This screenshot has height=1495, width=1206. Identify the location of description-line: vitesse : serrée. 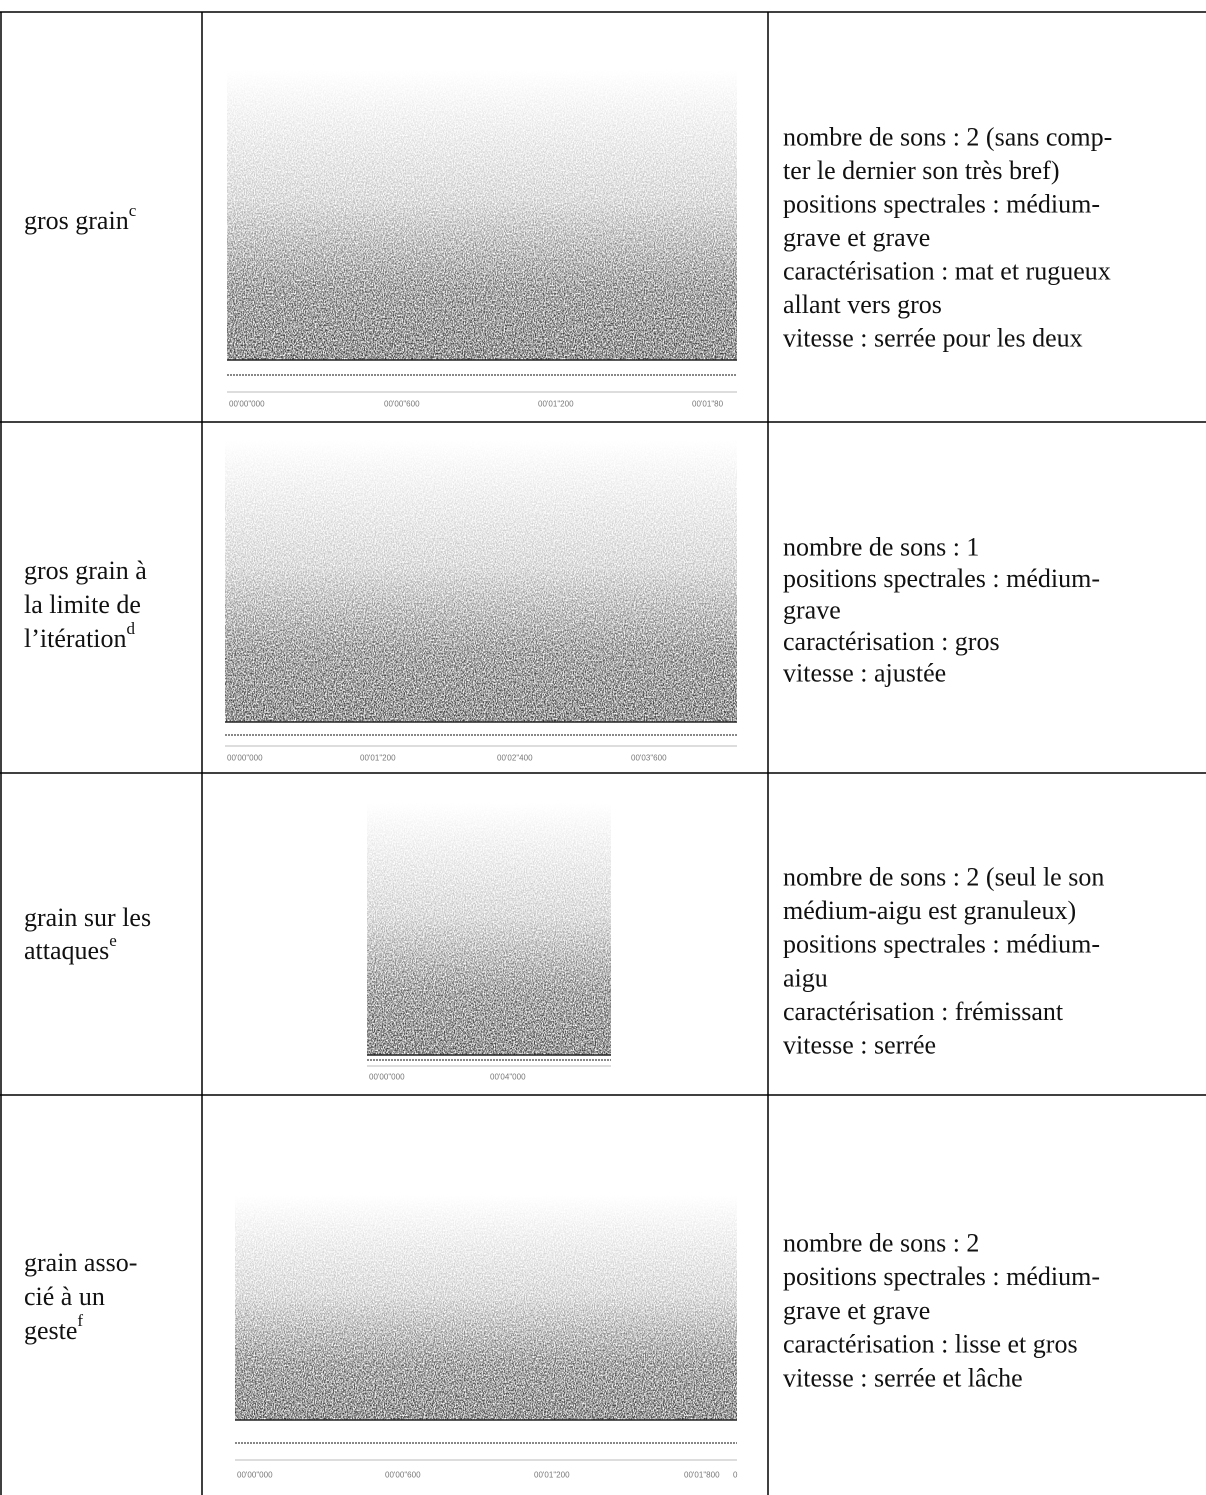
(859, 1045).